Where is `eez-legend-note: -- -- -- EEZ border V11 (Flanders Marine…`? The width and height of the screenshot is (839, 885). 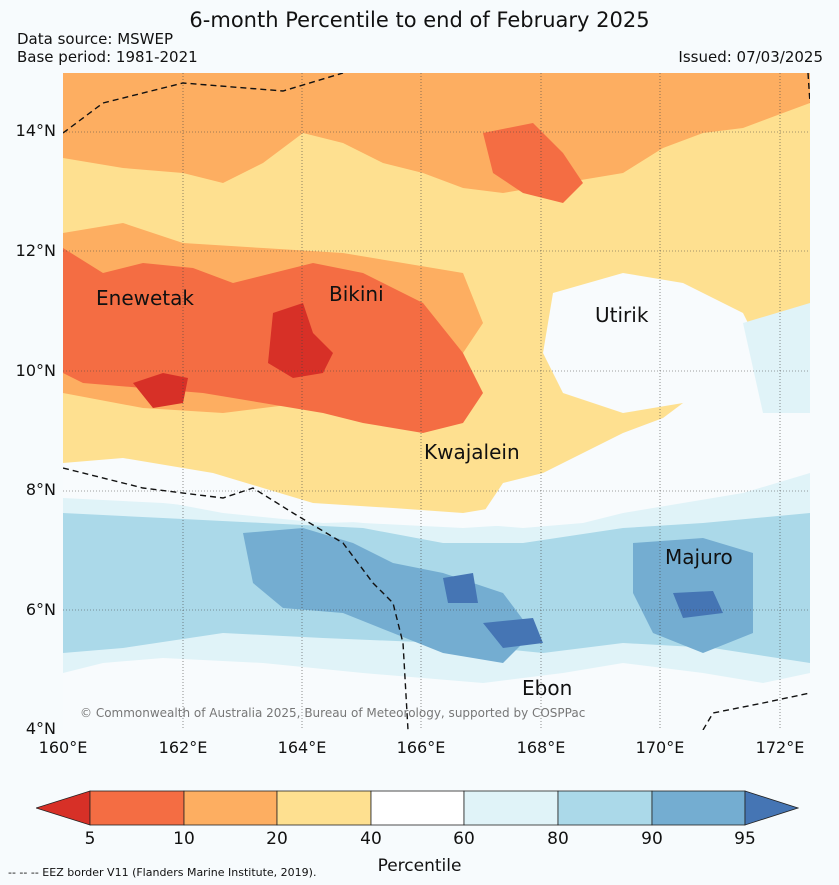 eez-legend-note: -- -- -- EEZ border V11 (Flanders Marine… is located at coordinates (162, 872).